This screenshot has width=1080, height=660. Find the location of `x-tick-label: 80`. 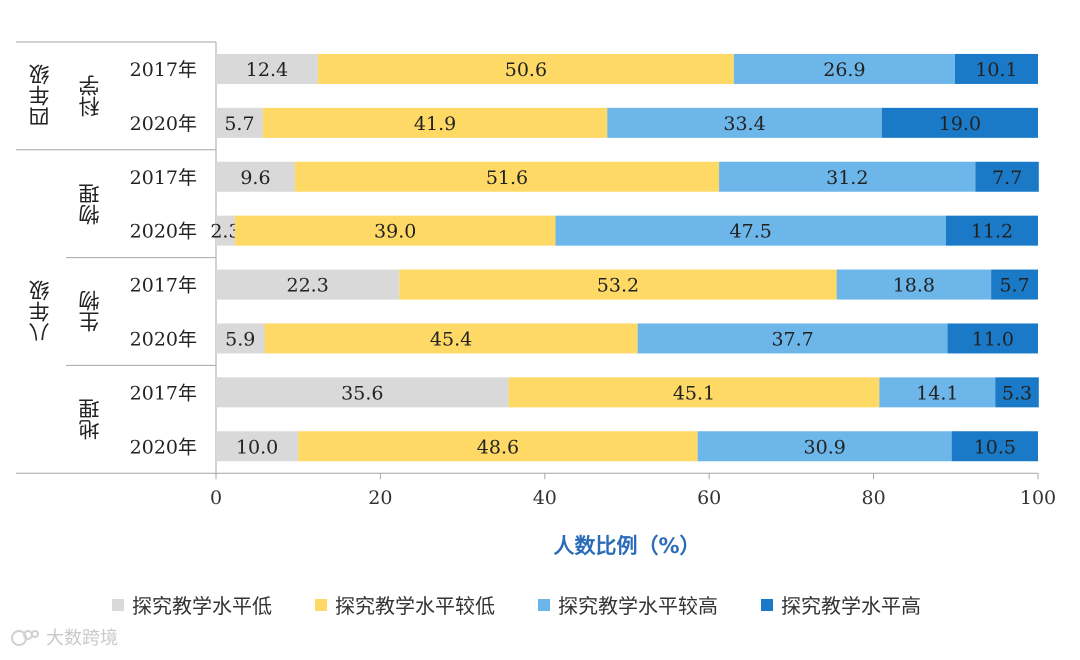

x-tick-label: 80 is located at coordinates (874, 498).